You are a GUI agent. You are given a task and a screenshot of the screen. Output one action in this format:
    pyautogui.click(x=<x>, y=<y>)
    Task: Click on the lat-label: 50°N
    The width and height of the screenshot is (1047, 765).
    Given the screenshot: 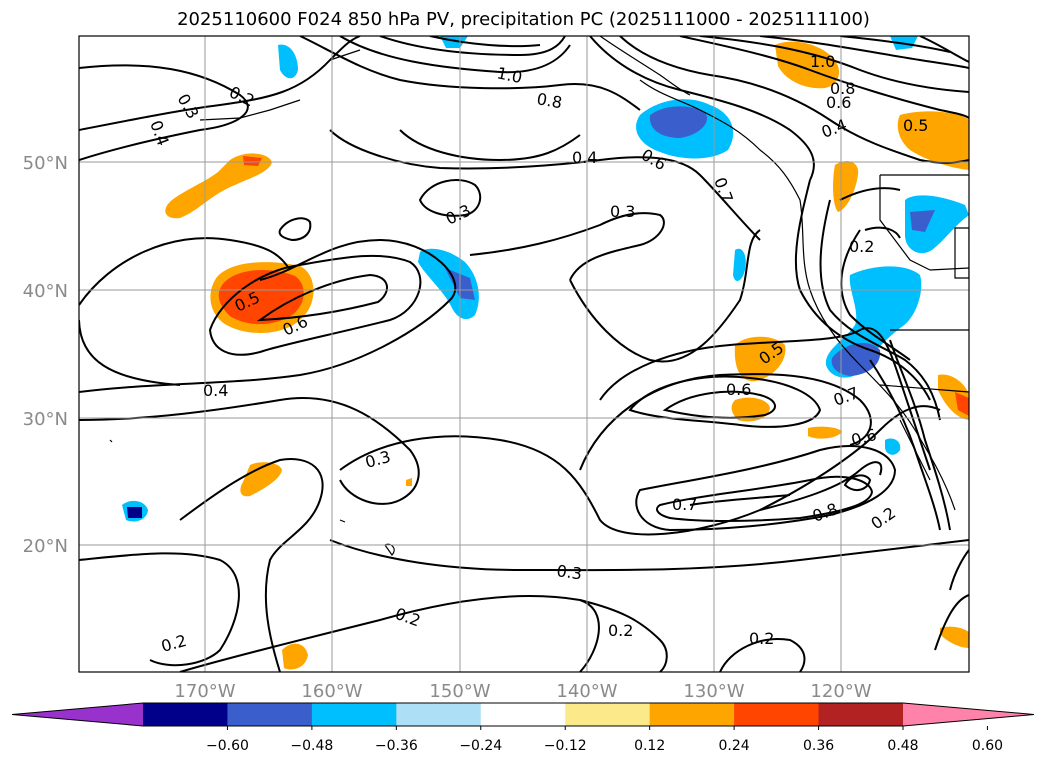 What is the action you would take?
    pyautogui.click(x=45, y=163)
    